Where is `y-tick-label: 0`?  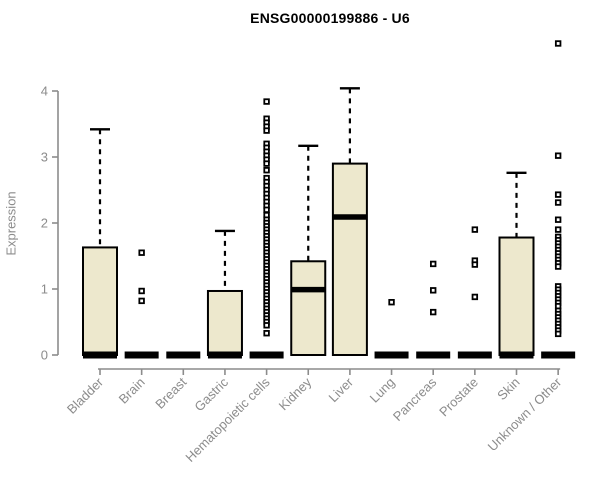
y-tick-label: 0 is located at coordinates (44, 355).